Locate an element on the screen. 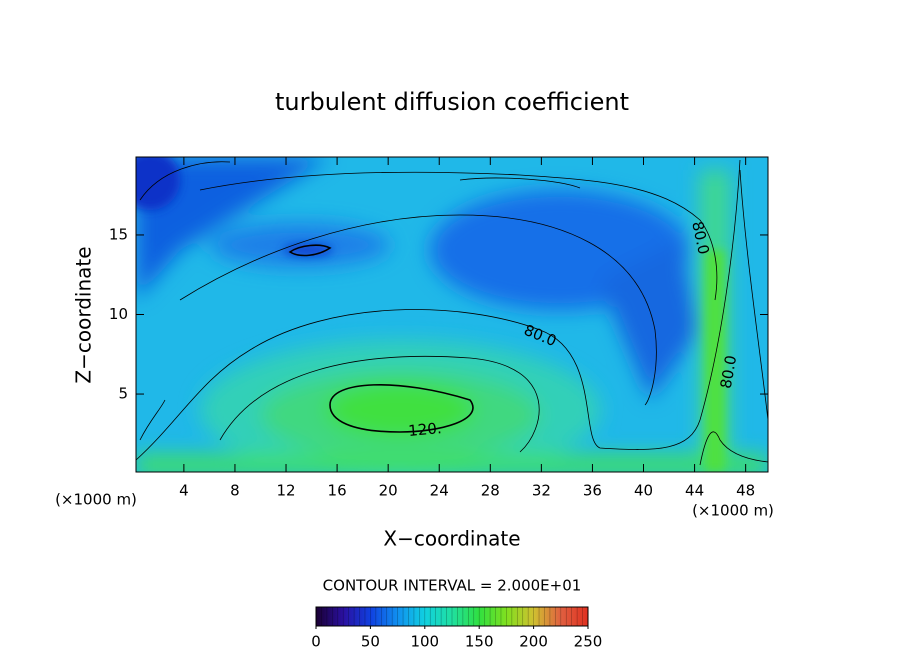 The height and width of the screenshot is (654, 904). x-tick-label: 40 is located at coordinates (643, 491).